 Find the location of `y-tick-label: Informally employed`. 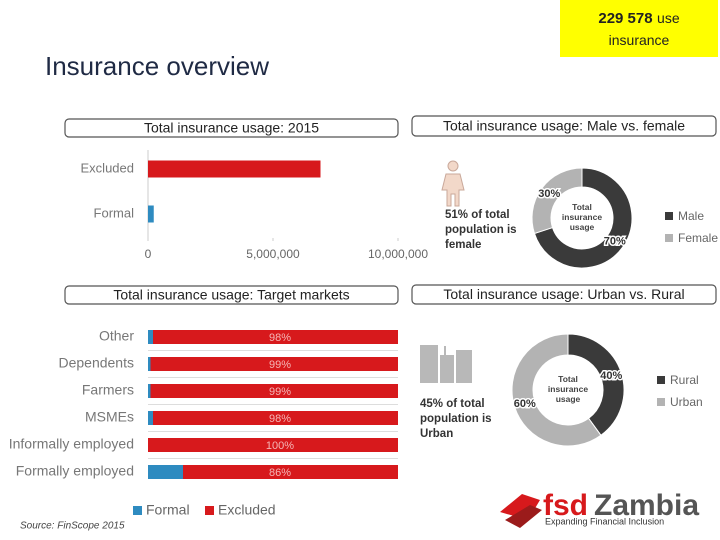

y-tick-label: Informally employed is located at coordinates (71, 444).